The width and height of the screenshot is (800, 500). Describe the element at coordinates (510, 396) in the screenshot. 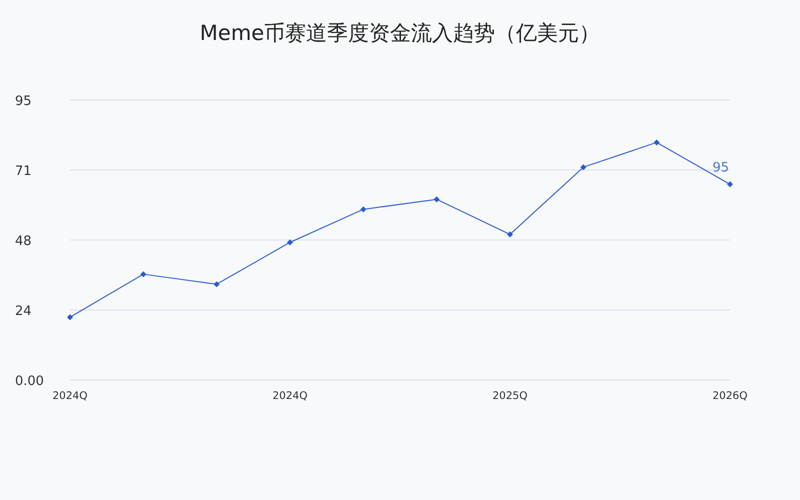

I see `x-tick: 2025Q` at that location.